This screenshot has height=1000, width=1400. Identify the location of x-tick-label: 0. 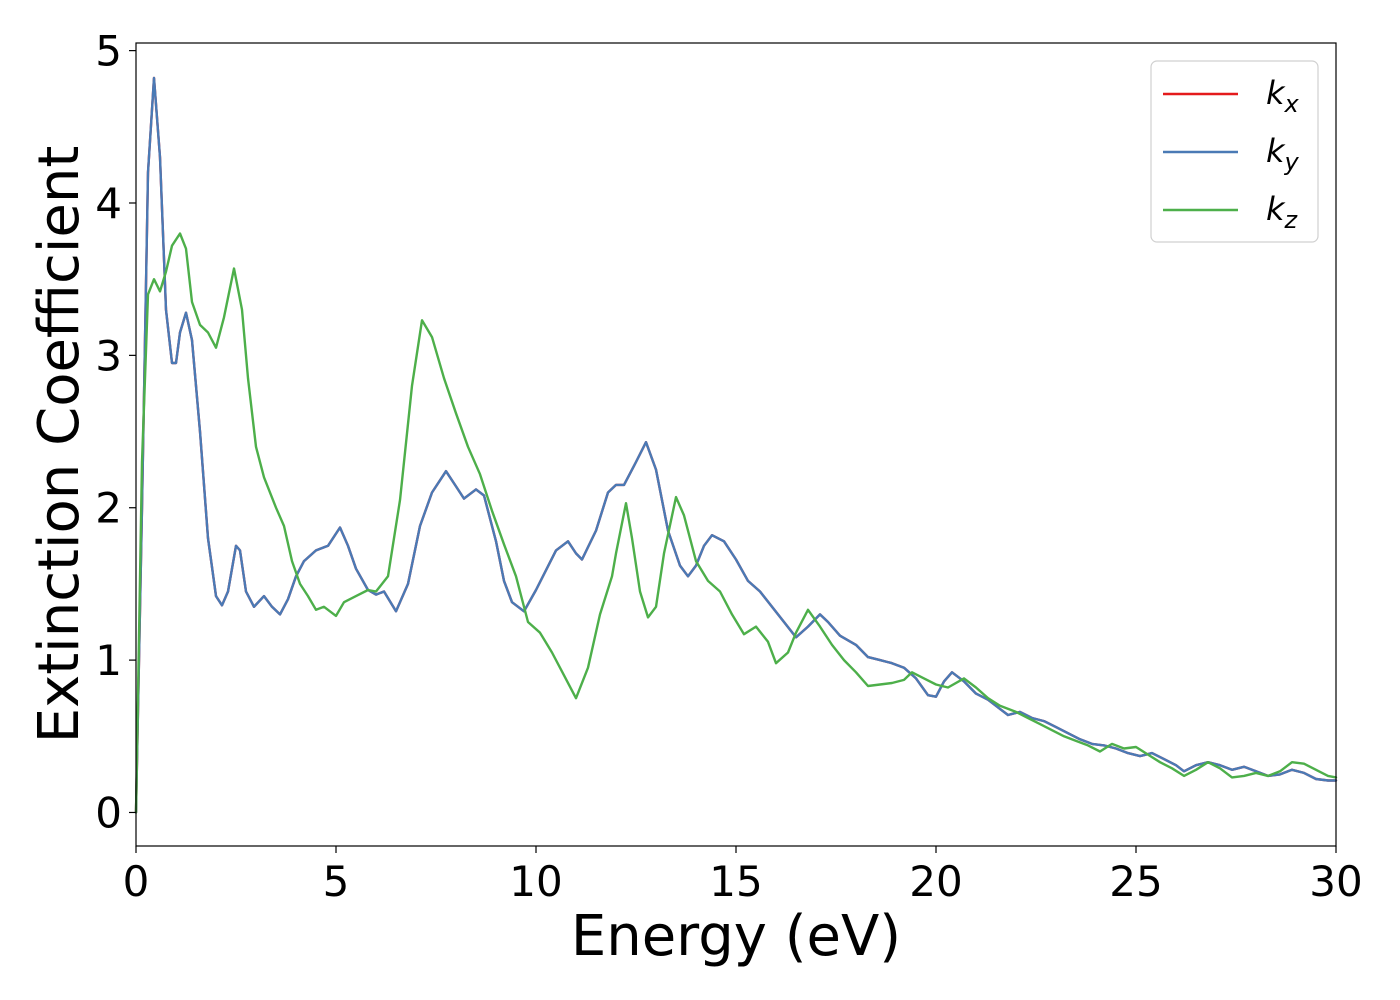
(136, 881).